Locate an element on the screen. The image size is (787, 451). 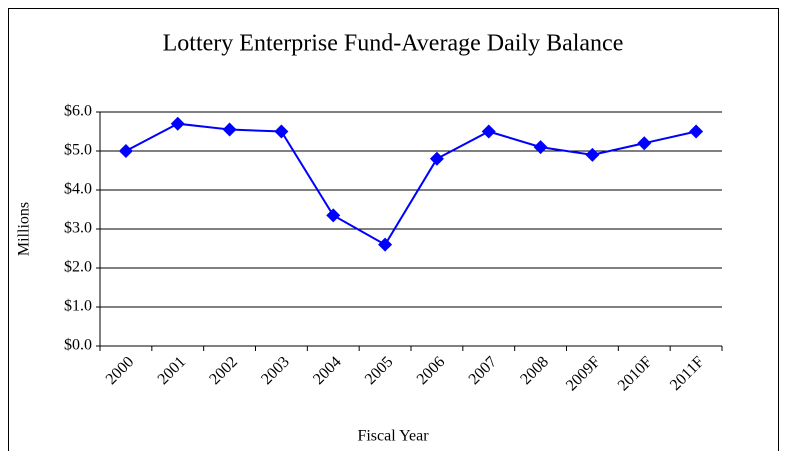
y-tick-label: $0.0 is located at coordinates (78, 345).